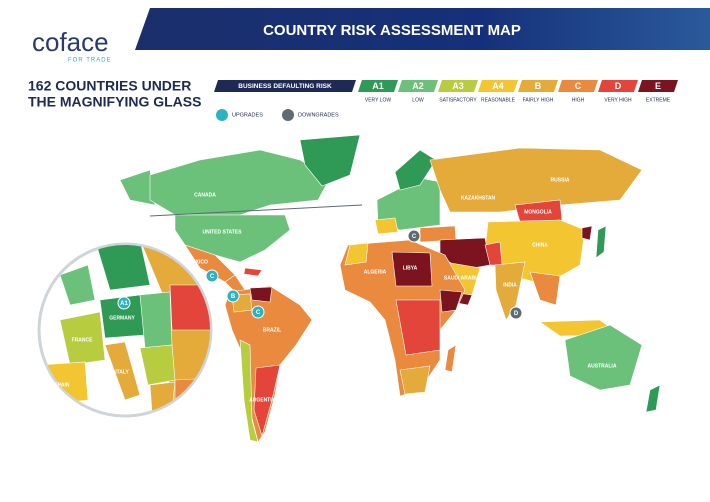 The height and width of the screenshot is (502, 710). I want to click on legend-label: HIGH, so click(578, 100).